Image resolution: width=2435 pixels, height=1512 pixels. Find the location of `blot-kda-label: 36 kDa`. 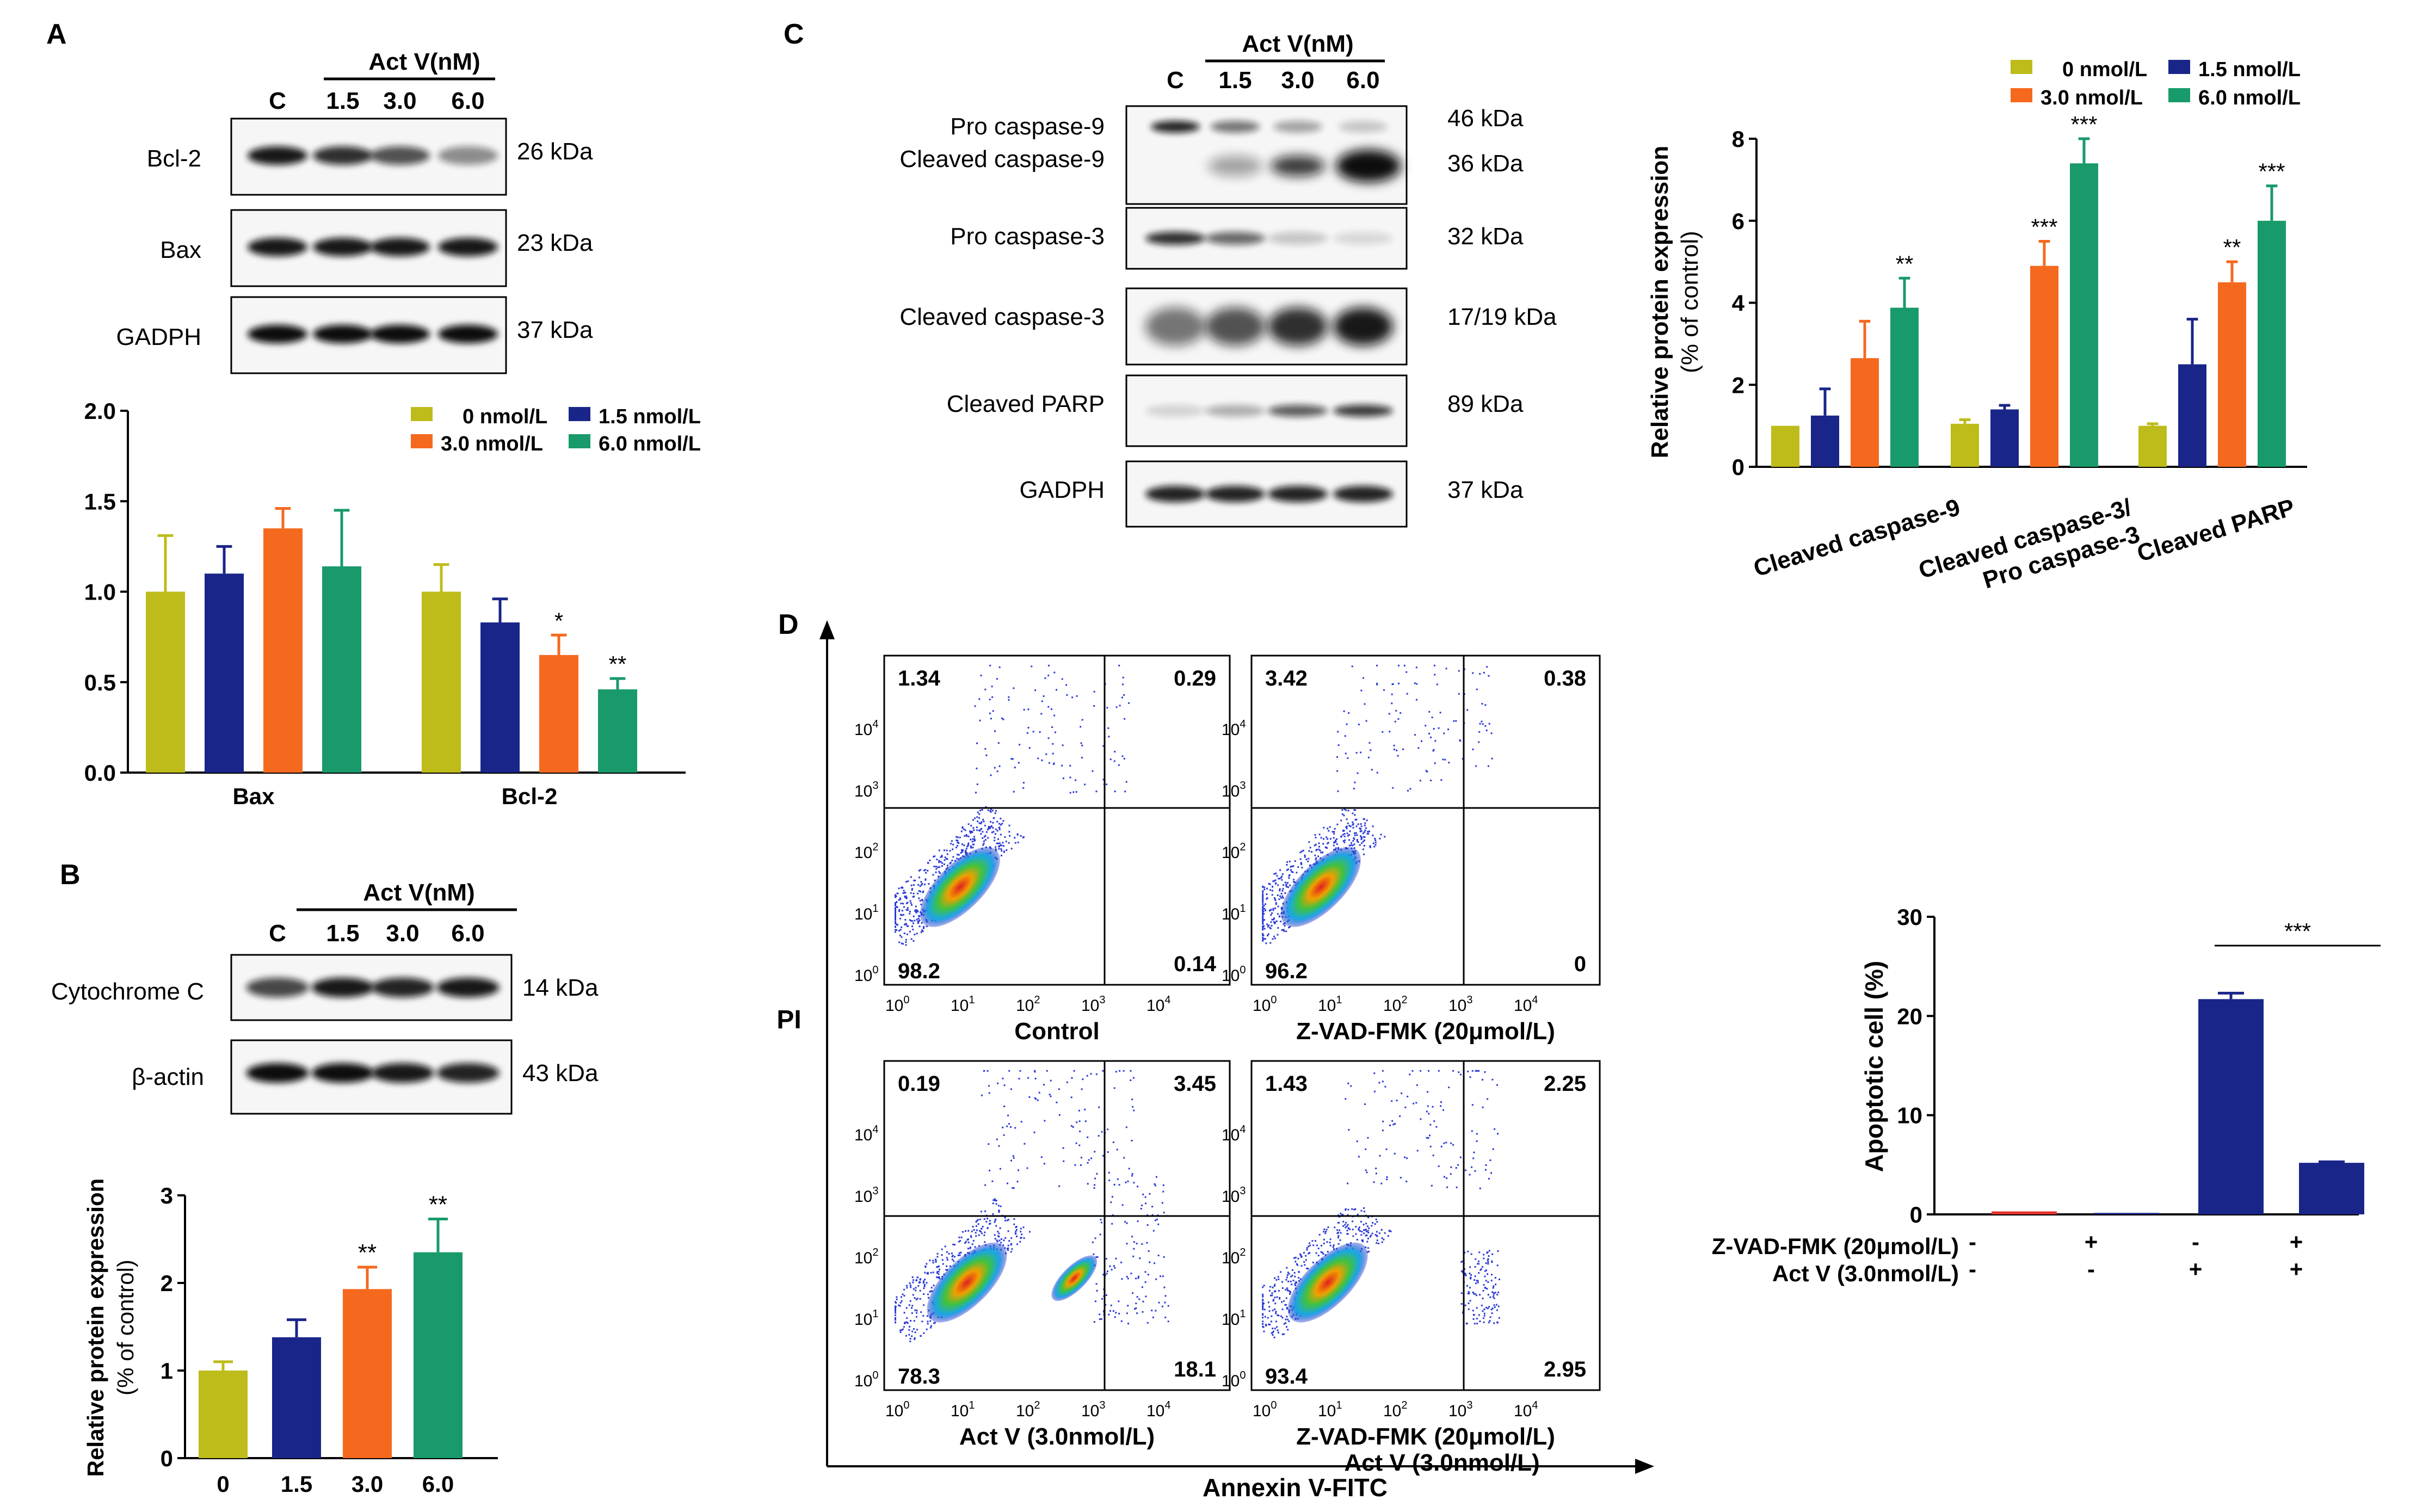

blot-kda-label: 36 kDa is located at coordinates (1486, 164).